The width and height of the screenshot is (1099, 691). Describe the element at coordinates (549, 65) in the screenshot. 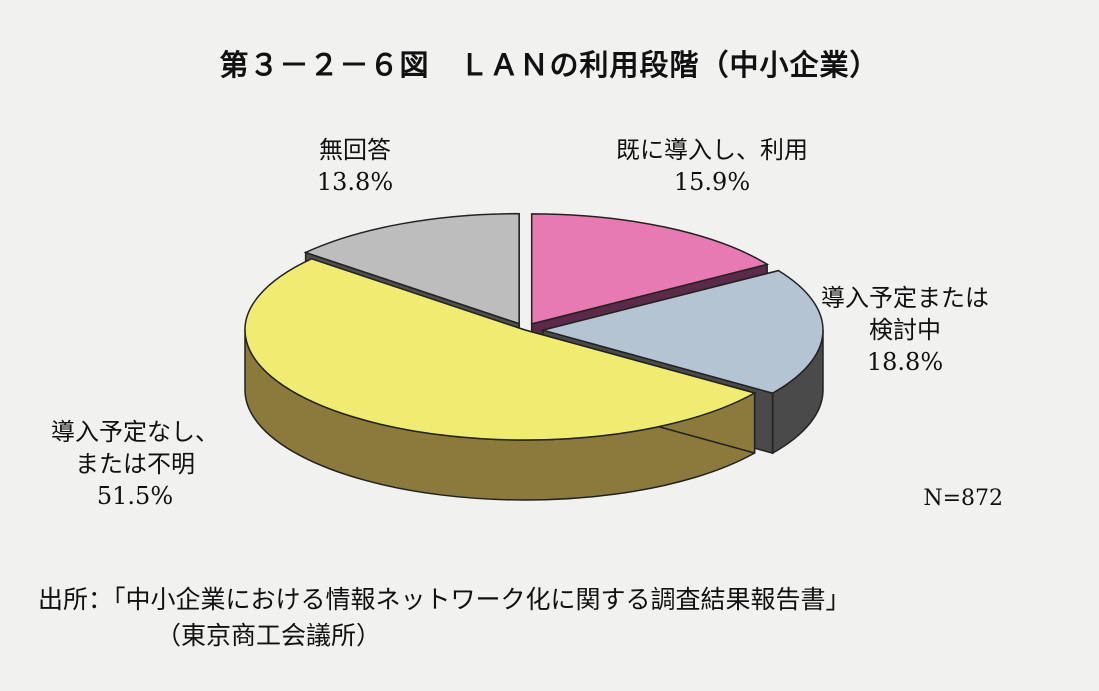

I see `chart-title: 第３－２－６図 ＬＡＮの利用段階（中小企業）` at that location.